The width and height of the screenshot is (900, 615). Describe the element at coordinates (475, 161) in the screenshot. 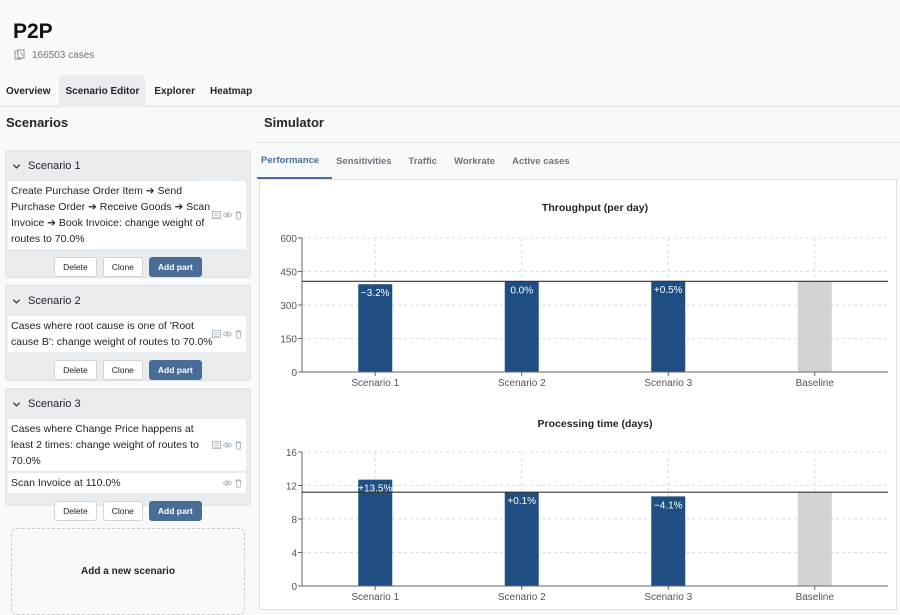

I see `tab-workrate: Workrate` at that location.